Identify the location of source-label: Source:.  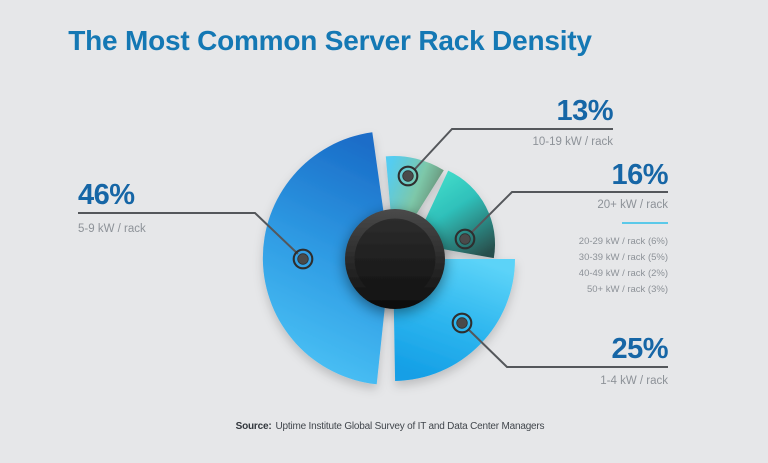
(253, 426).